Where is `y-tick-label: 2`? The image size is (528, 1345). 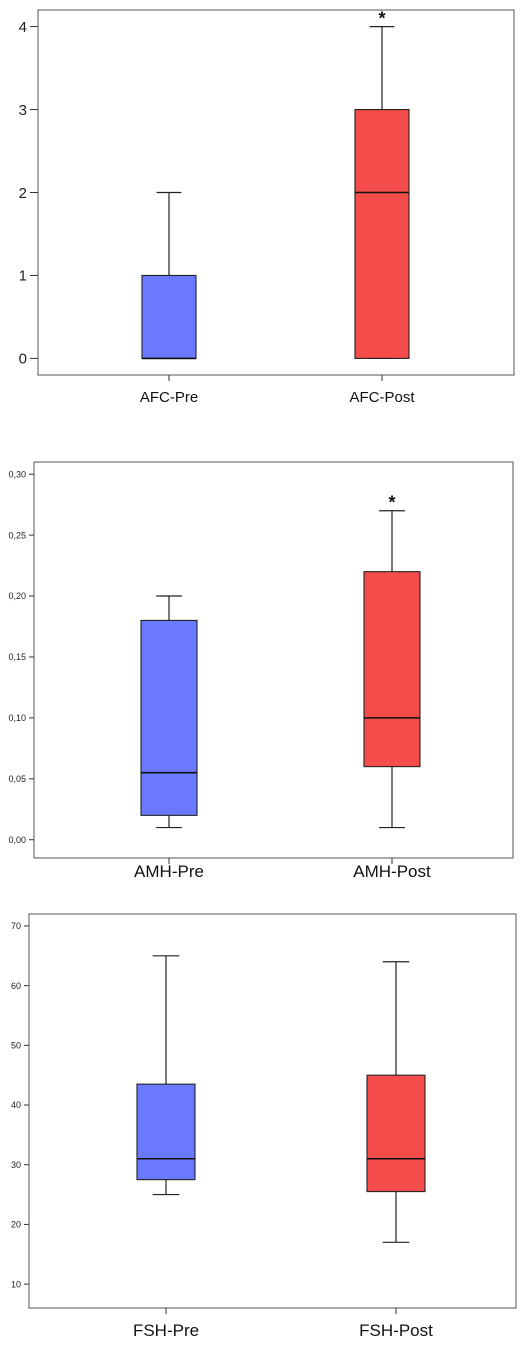 y-tick-label: 2 is located at coordinates (23, 193).